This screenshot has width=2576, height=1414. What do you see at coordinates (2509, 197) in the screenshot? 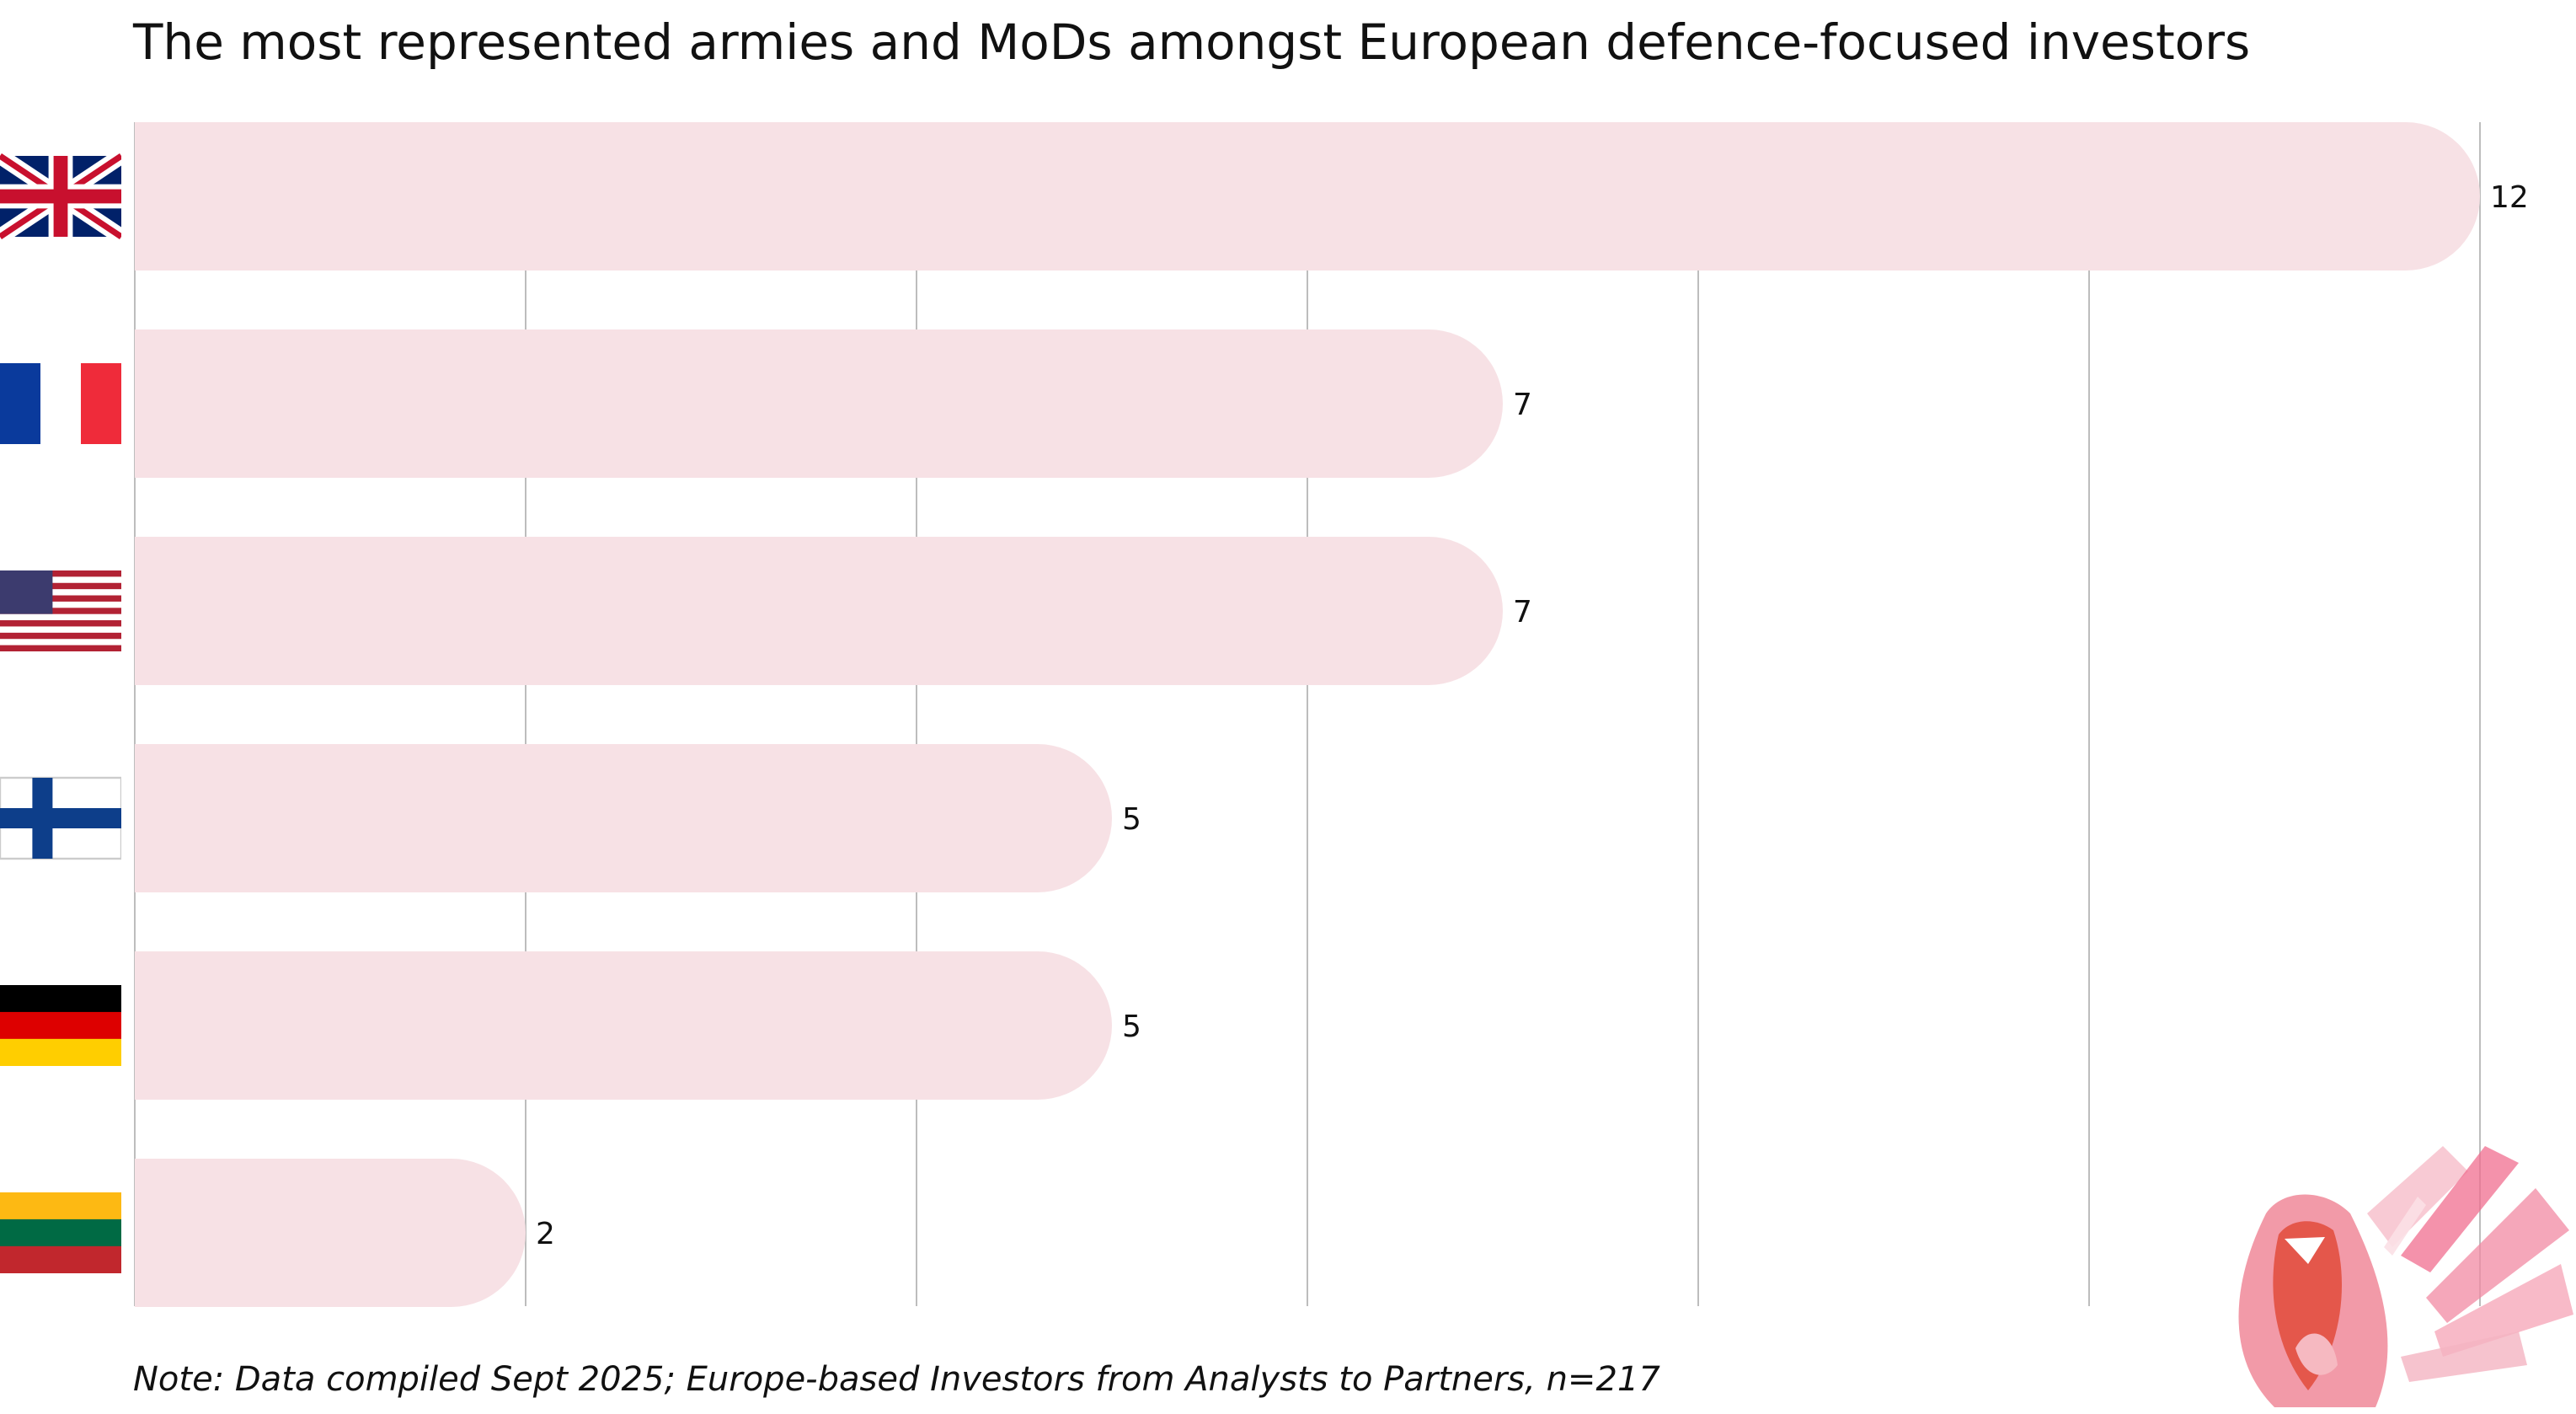
I see `value-label: 12` at bounding box center [2509, 197].